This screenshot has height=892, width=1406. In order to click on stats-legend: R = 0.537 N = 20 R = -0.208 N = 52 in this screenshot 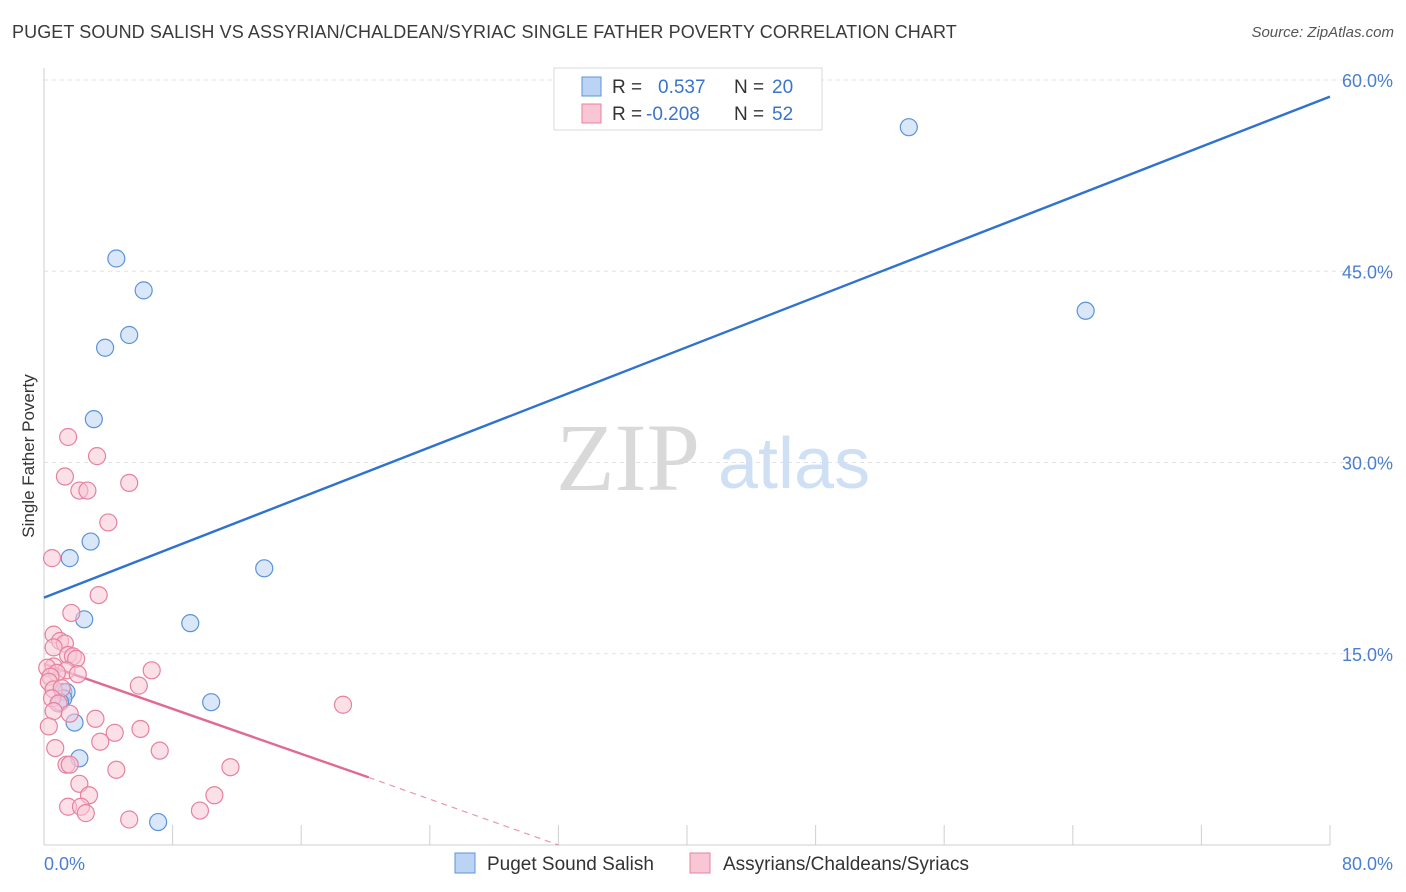, I will do `click(688, 99)`.